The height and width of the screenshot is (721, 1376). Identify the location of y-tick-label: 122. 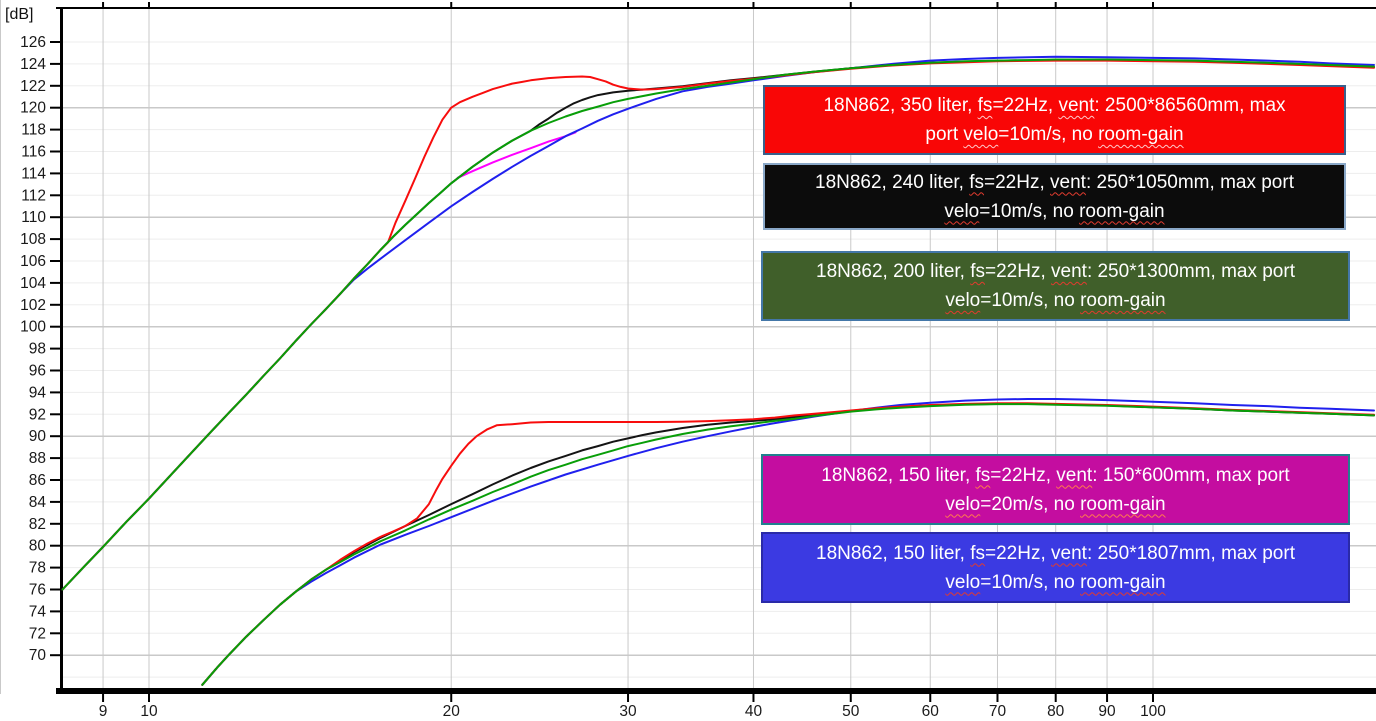
(33, 86).